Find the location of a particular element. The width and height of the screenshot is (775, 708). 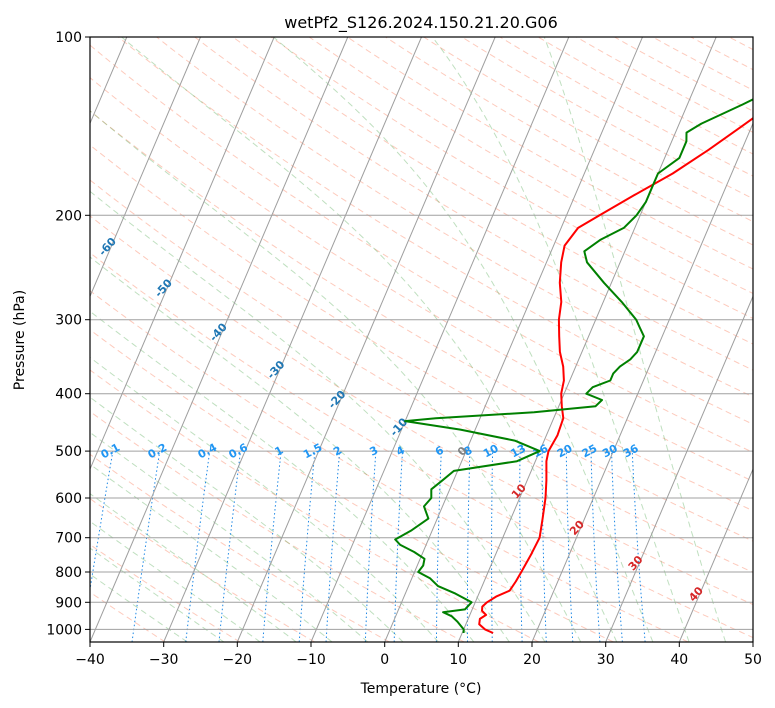

y-tick-label: 400 is located at coordinates (68, 395).